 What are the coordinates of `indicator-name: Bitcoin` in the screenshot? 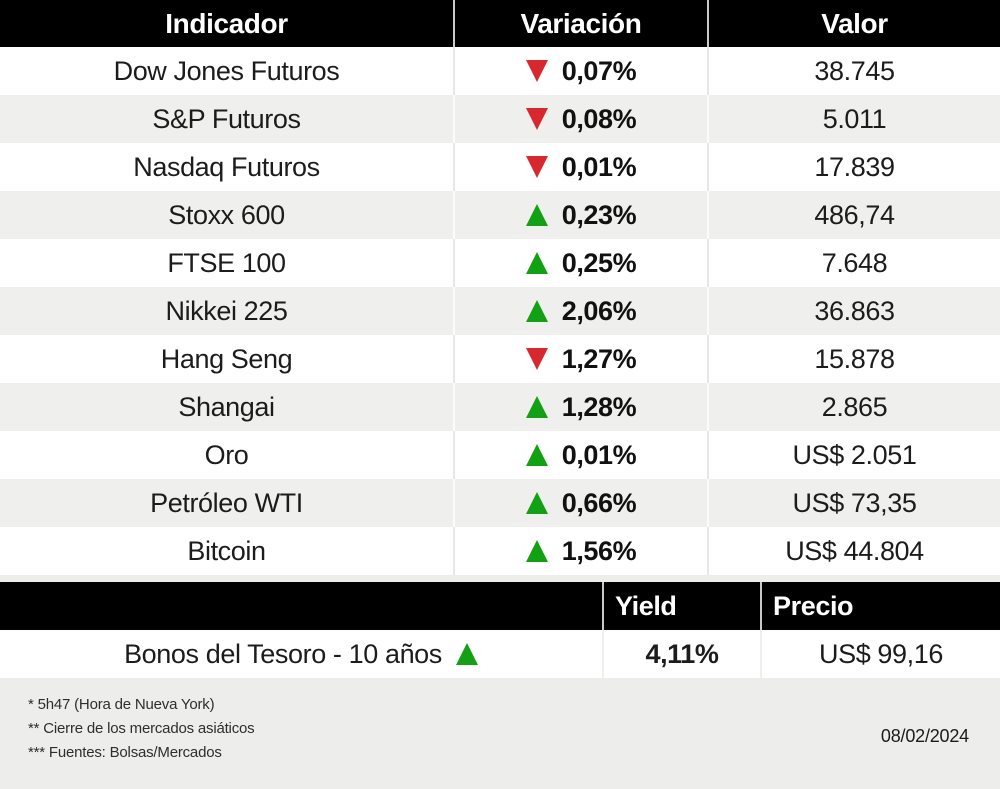 It's located at (226, 551).